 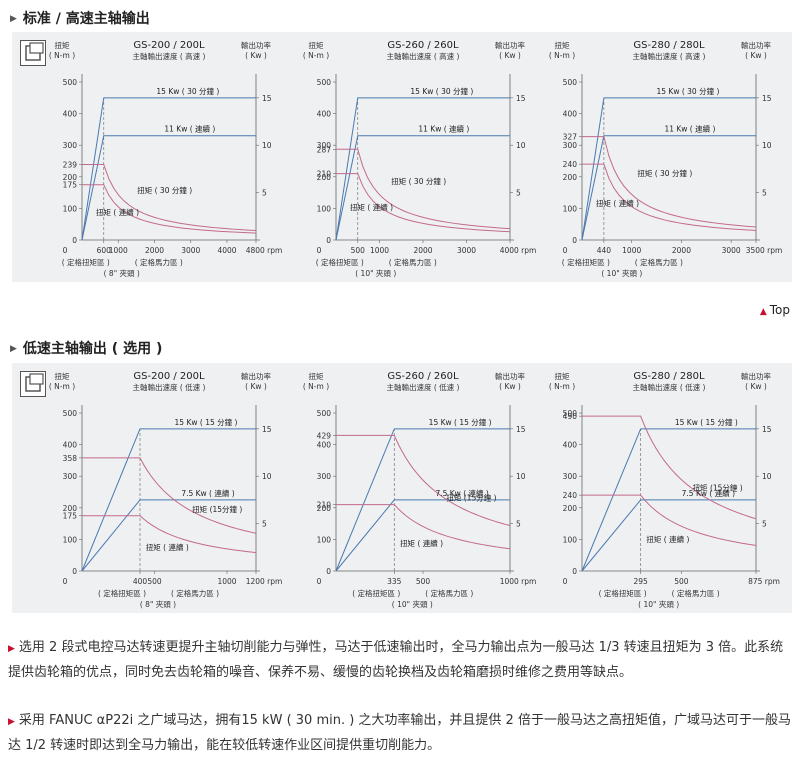 What do you see at coordinates (158, 604) in the screenshot?
I see `chuck-label: ( 8" 夾頭 )` at bounding box center [158, 604].